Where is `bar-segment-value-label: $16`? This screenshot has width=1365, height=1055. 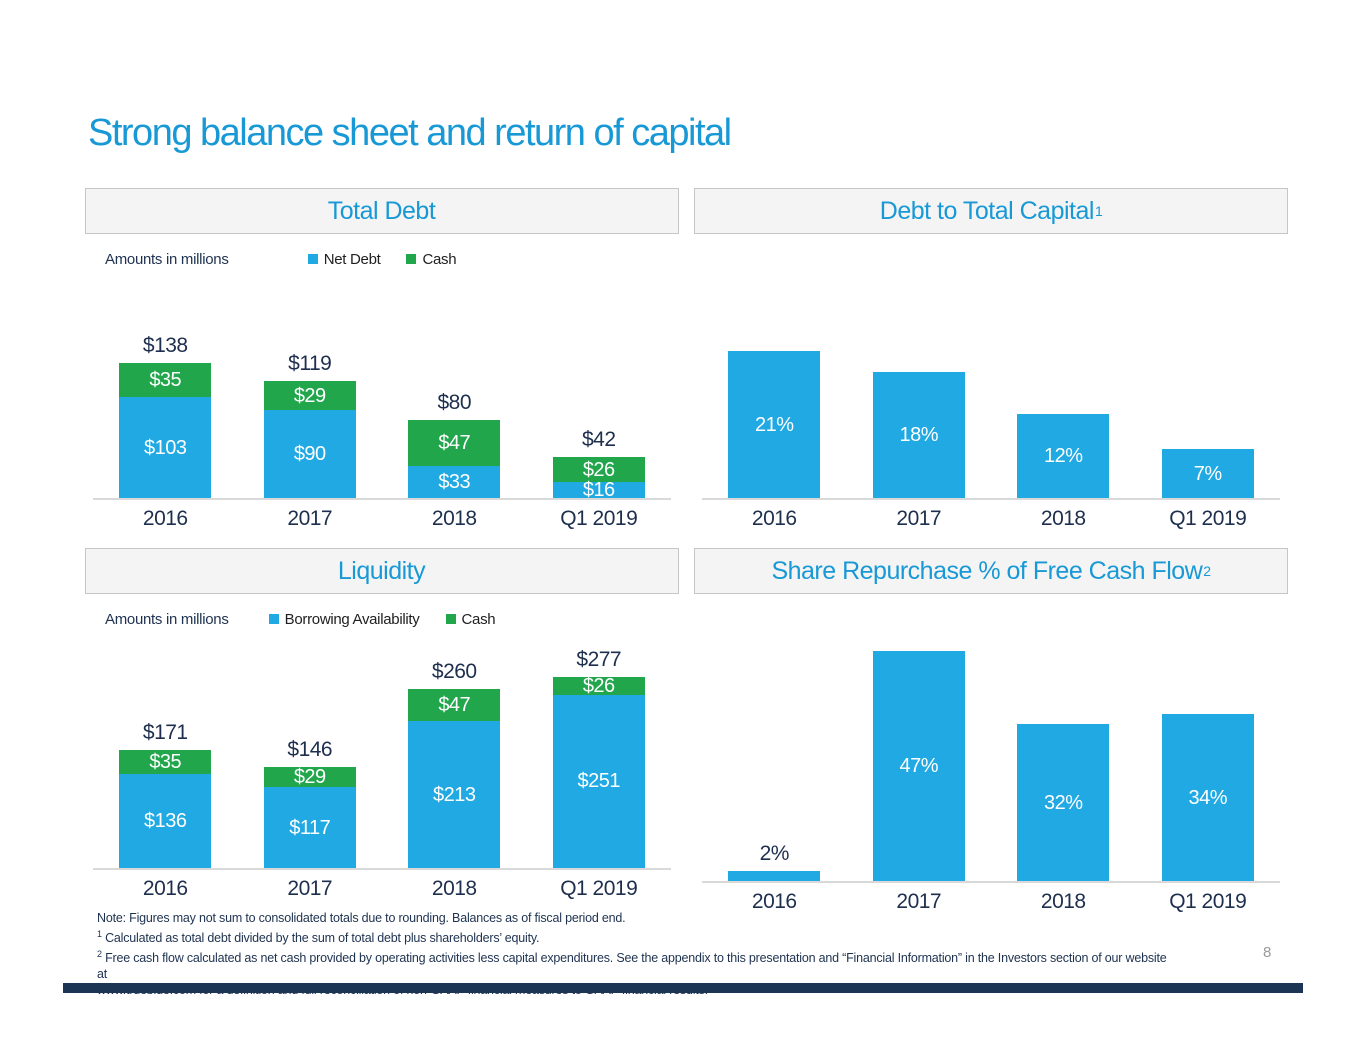
bar-segment-value-label: $16 is located at coordinates (598, 490).